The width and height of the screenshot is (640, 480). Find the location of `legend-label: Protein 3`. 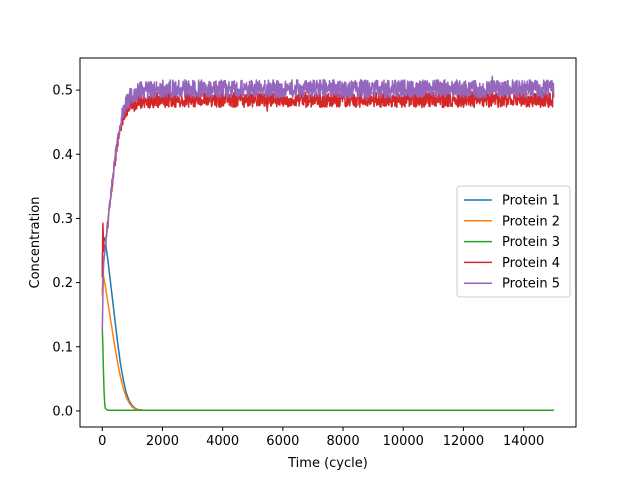

legend-label: Protein 3 is located at coordinates (531, 242).